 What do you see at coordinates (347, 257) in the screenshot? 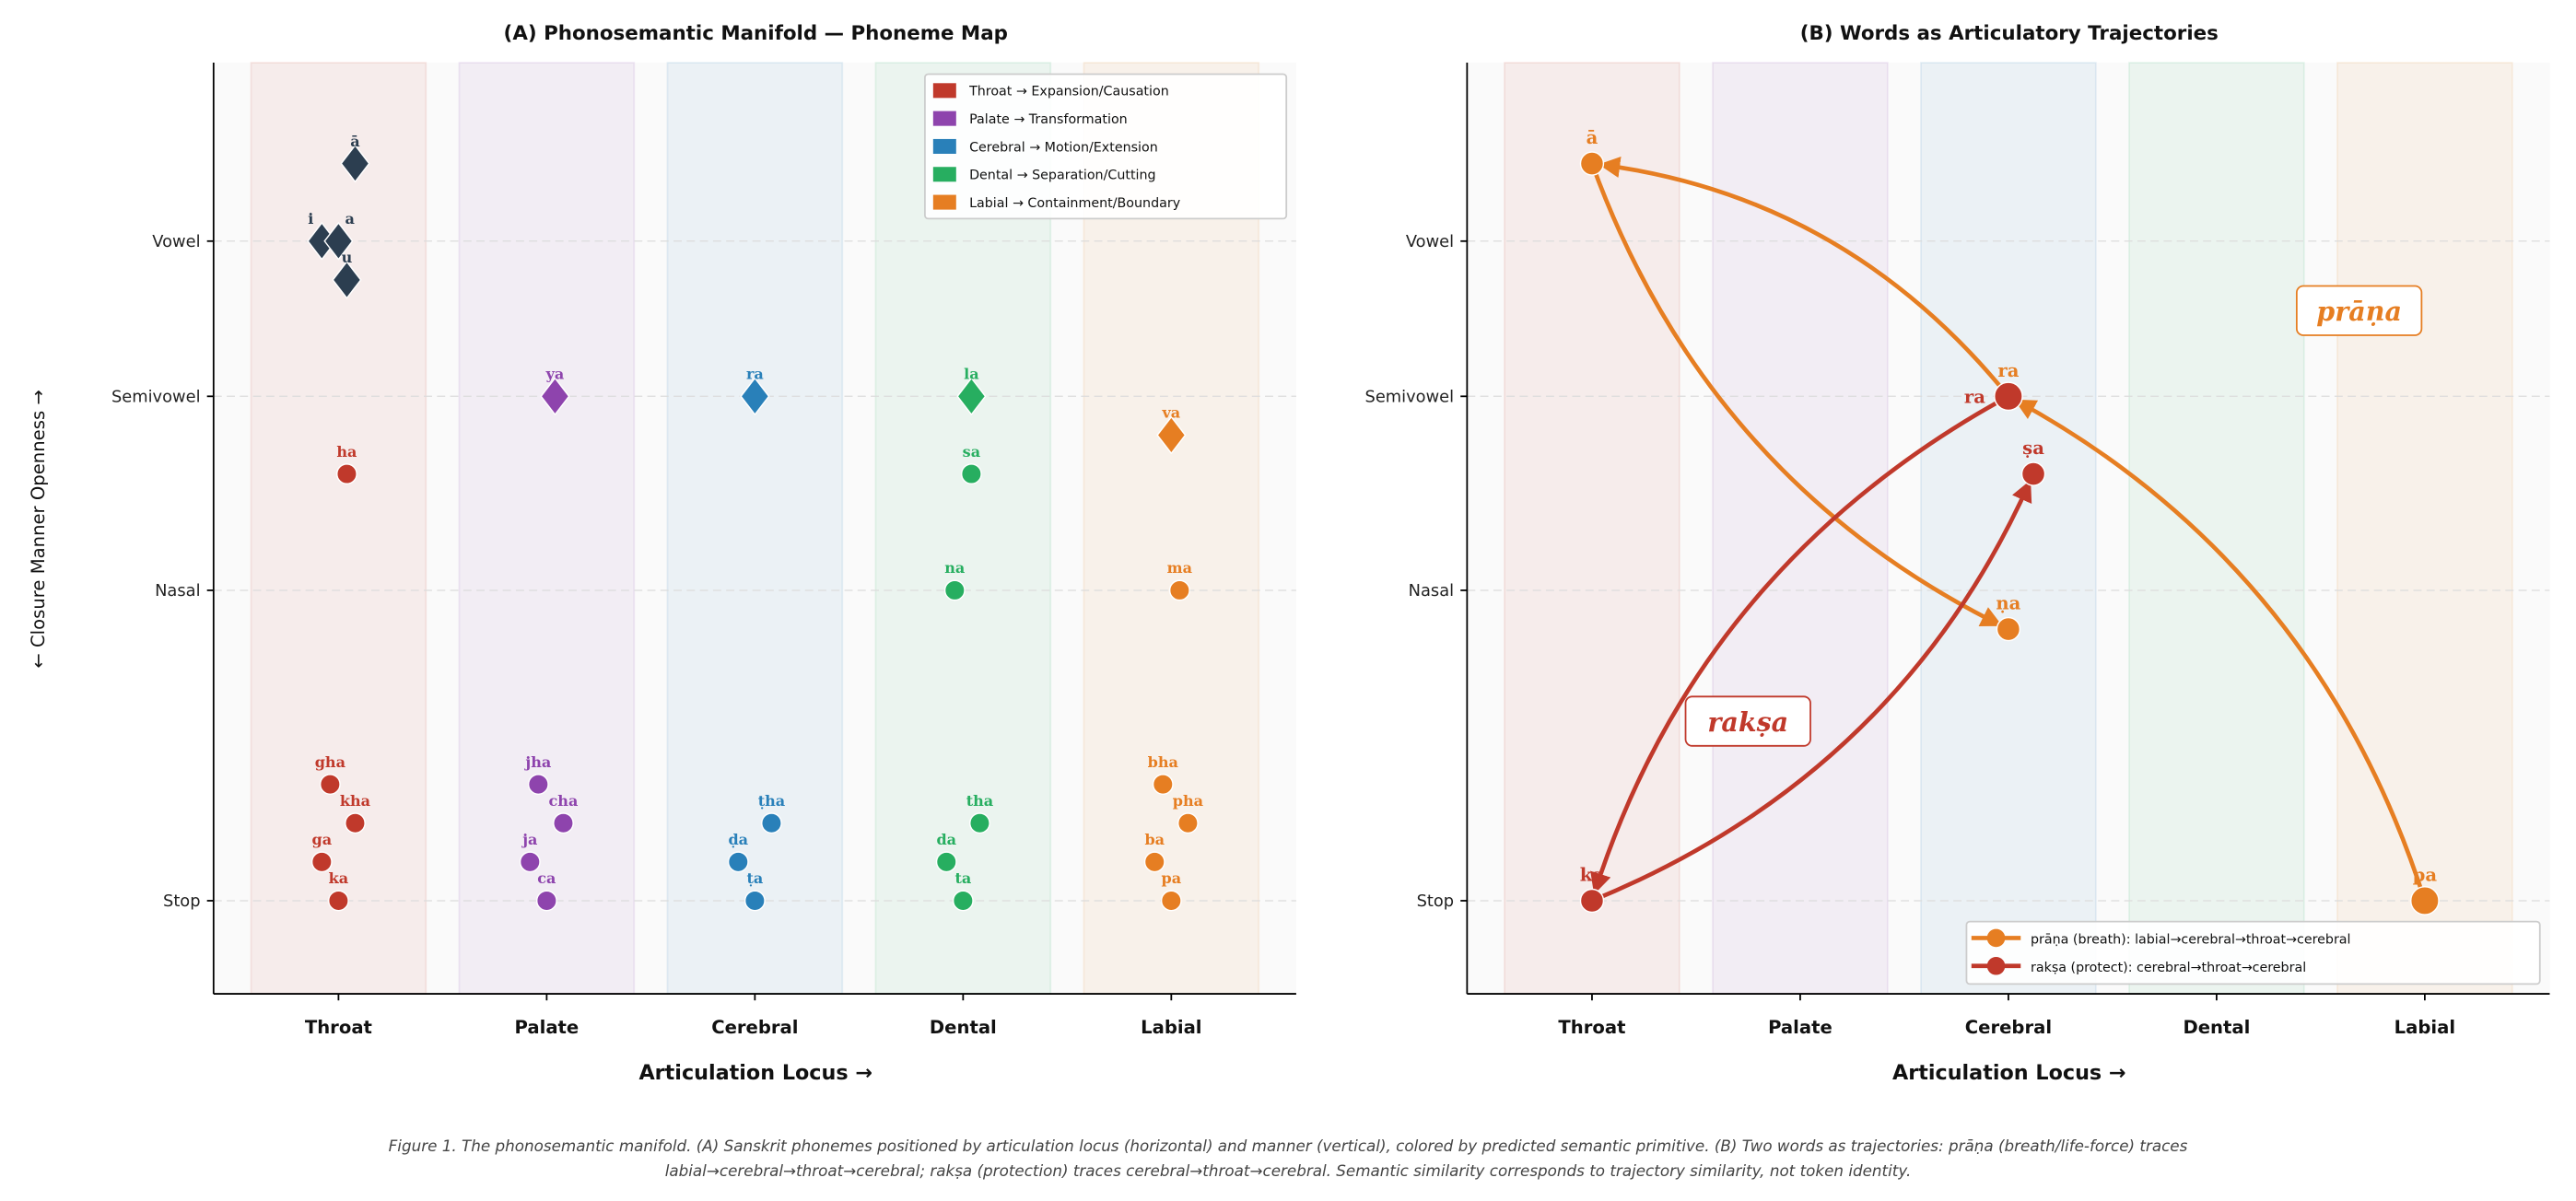
I see `point-label: u` at bounding box center [347, 257].